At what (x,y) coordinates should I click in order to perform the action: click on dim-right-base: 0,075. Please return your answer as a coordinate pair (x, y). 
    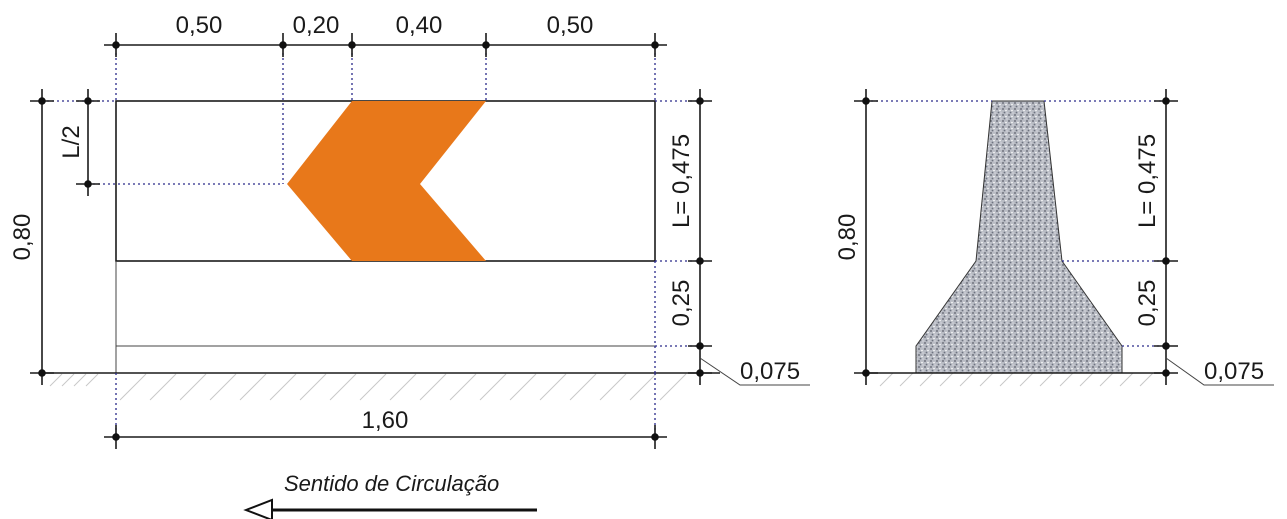
    Looking at the image, I should click on (770, 371).